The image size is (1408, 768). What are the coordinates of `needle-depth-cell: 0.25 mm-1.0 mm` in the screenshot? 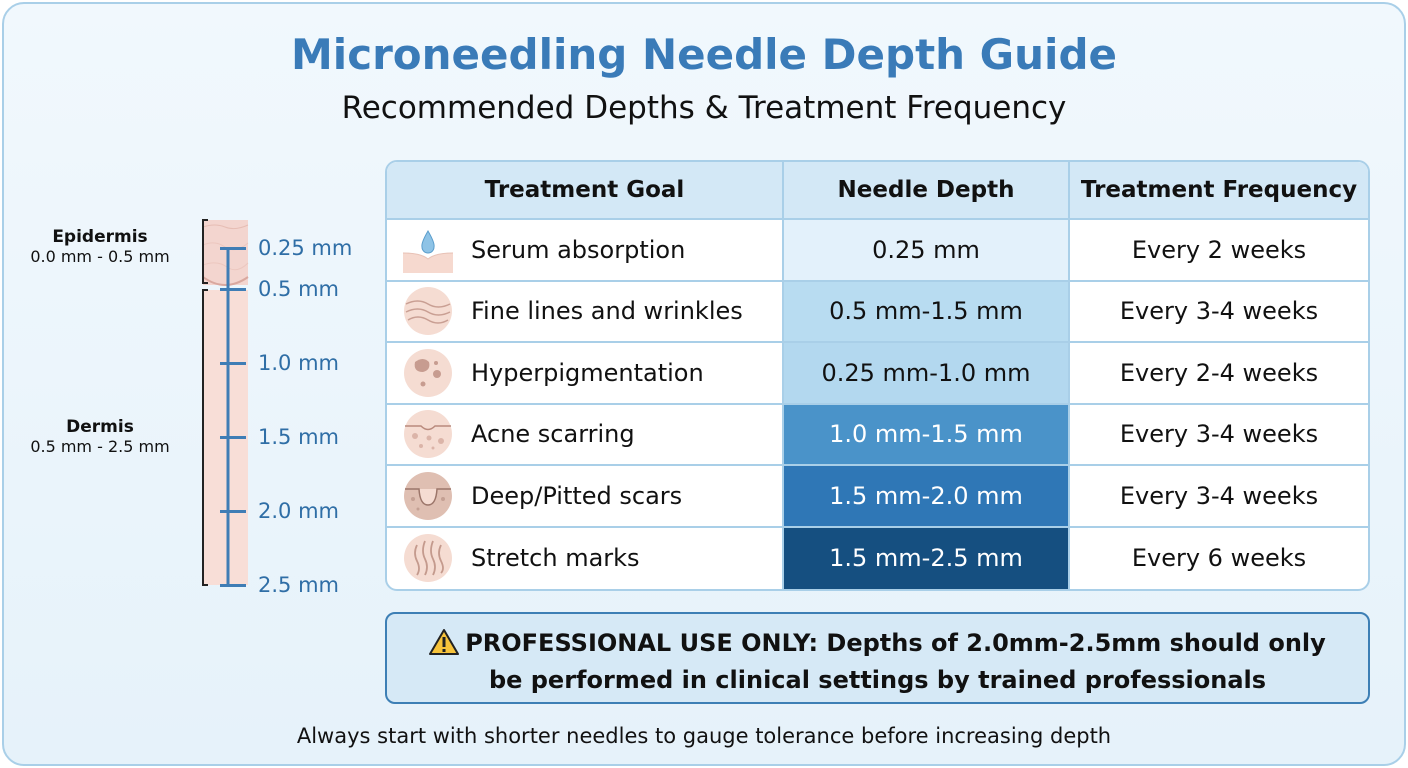 It's located at (927, 374).